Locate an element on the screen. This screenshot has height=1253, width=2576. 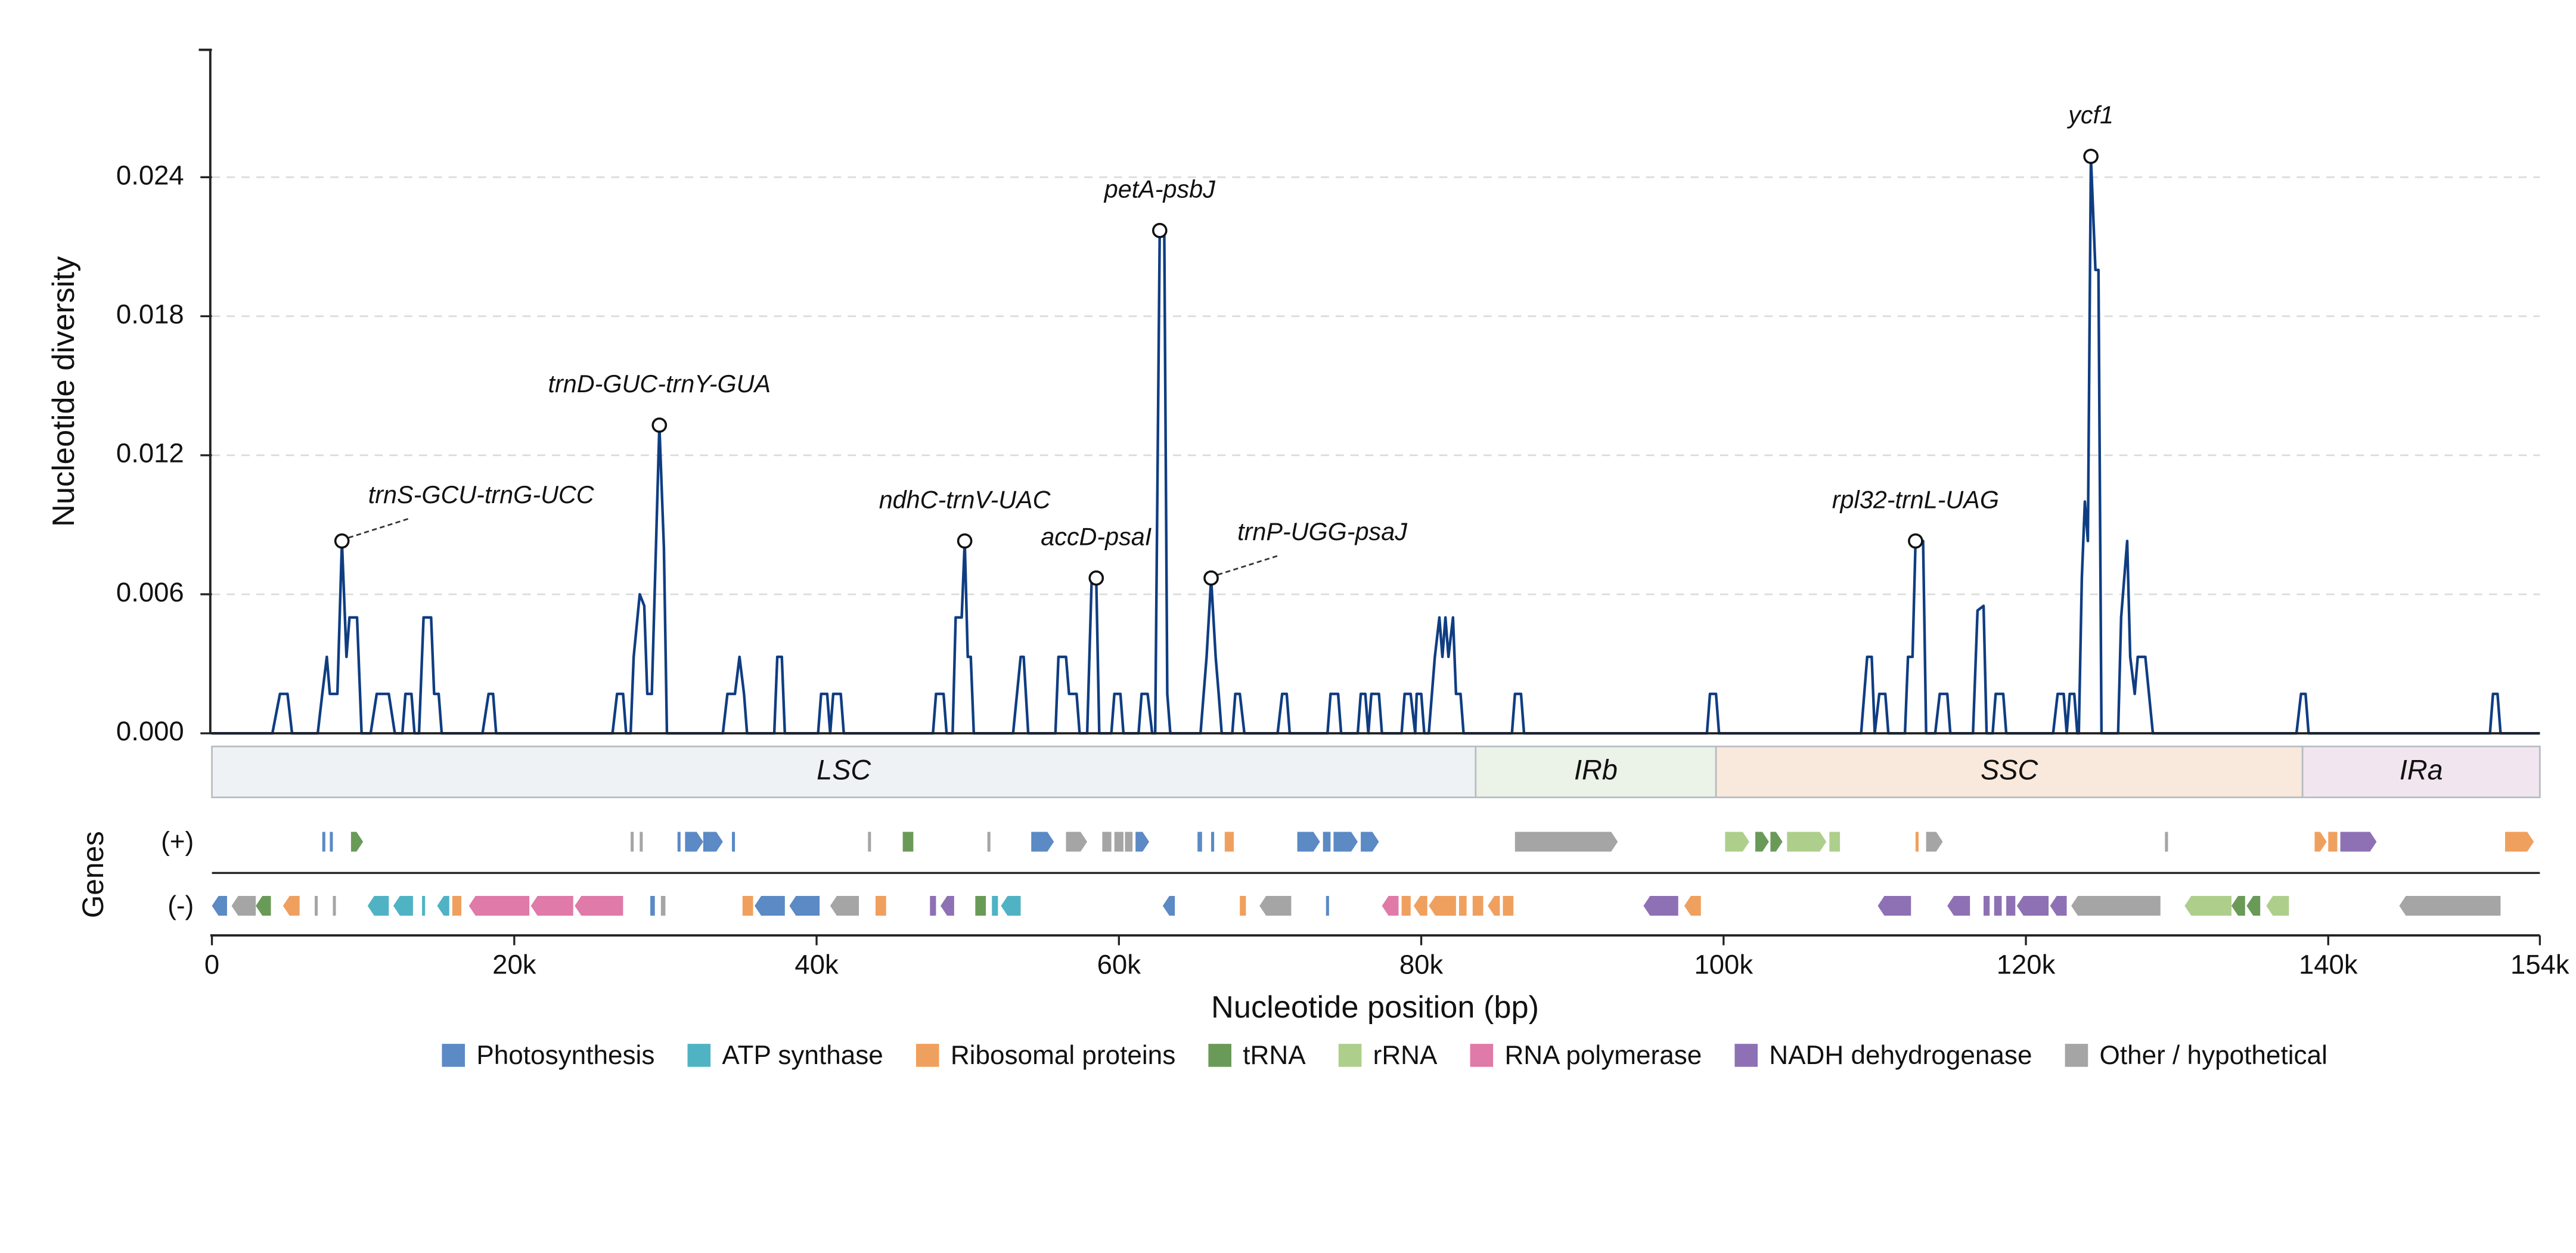
x-axis-title: Nucleotide position (bp) is located at coordinates (1375, 1007).